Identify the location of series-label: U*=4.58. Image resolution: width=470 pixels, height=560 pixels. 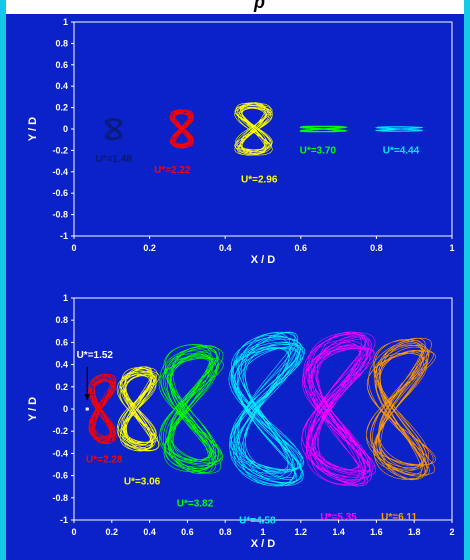
(257, 520).